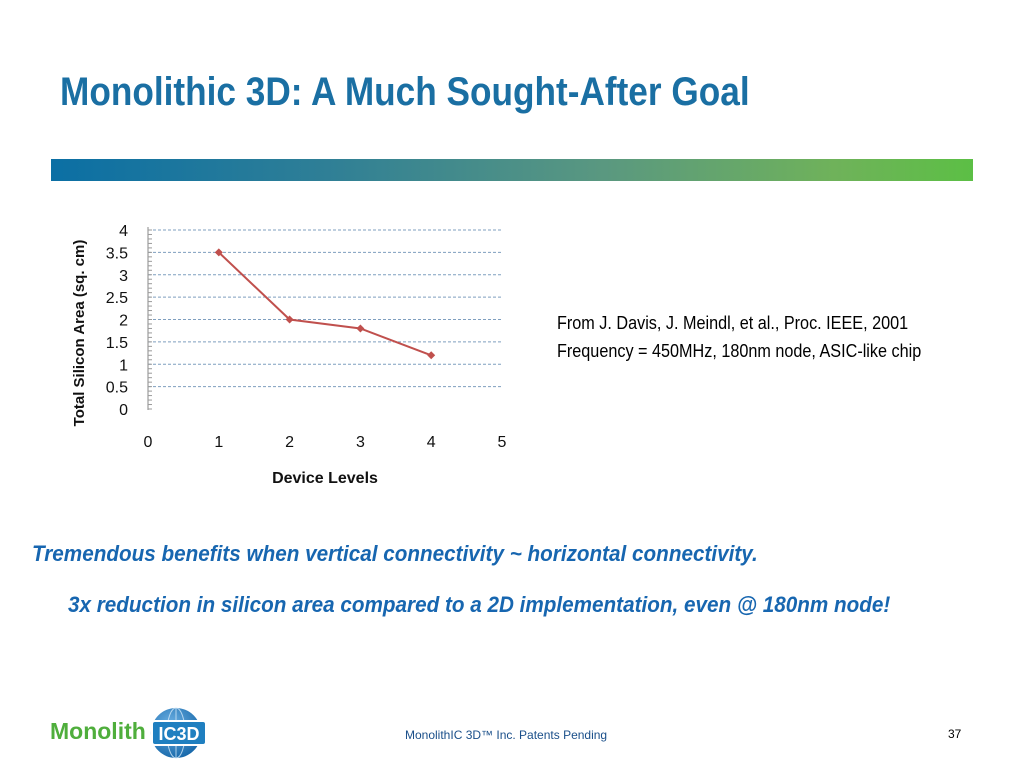 The image size is (1024, 768). What do you see at coordinates (117, 253) in the screenshot?
I see `y-tick-label: 3.5` at bounding box center [117, 253].